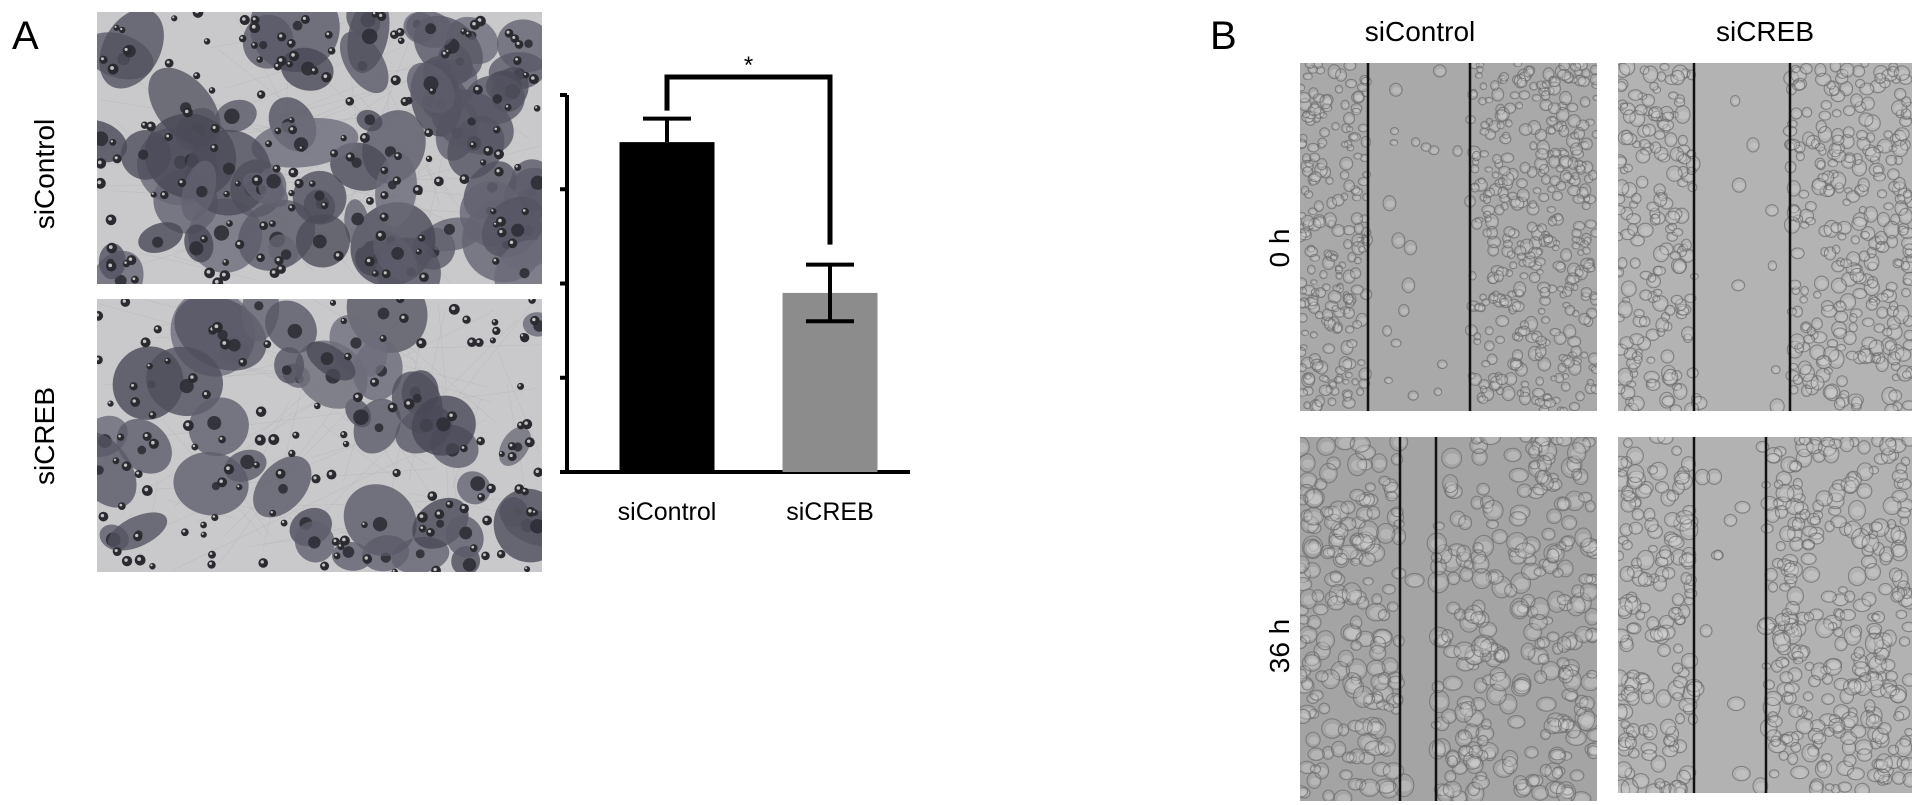  Describe the element at coordinates (1279, 646) in the screenshot. I see `panel-b-row-label-36h: 36 h` at that location.